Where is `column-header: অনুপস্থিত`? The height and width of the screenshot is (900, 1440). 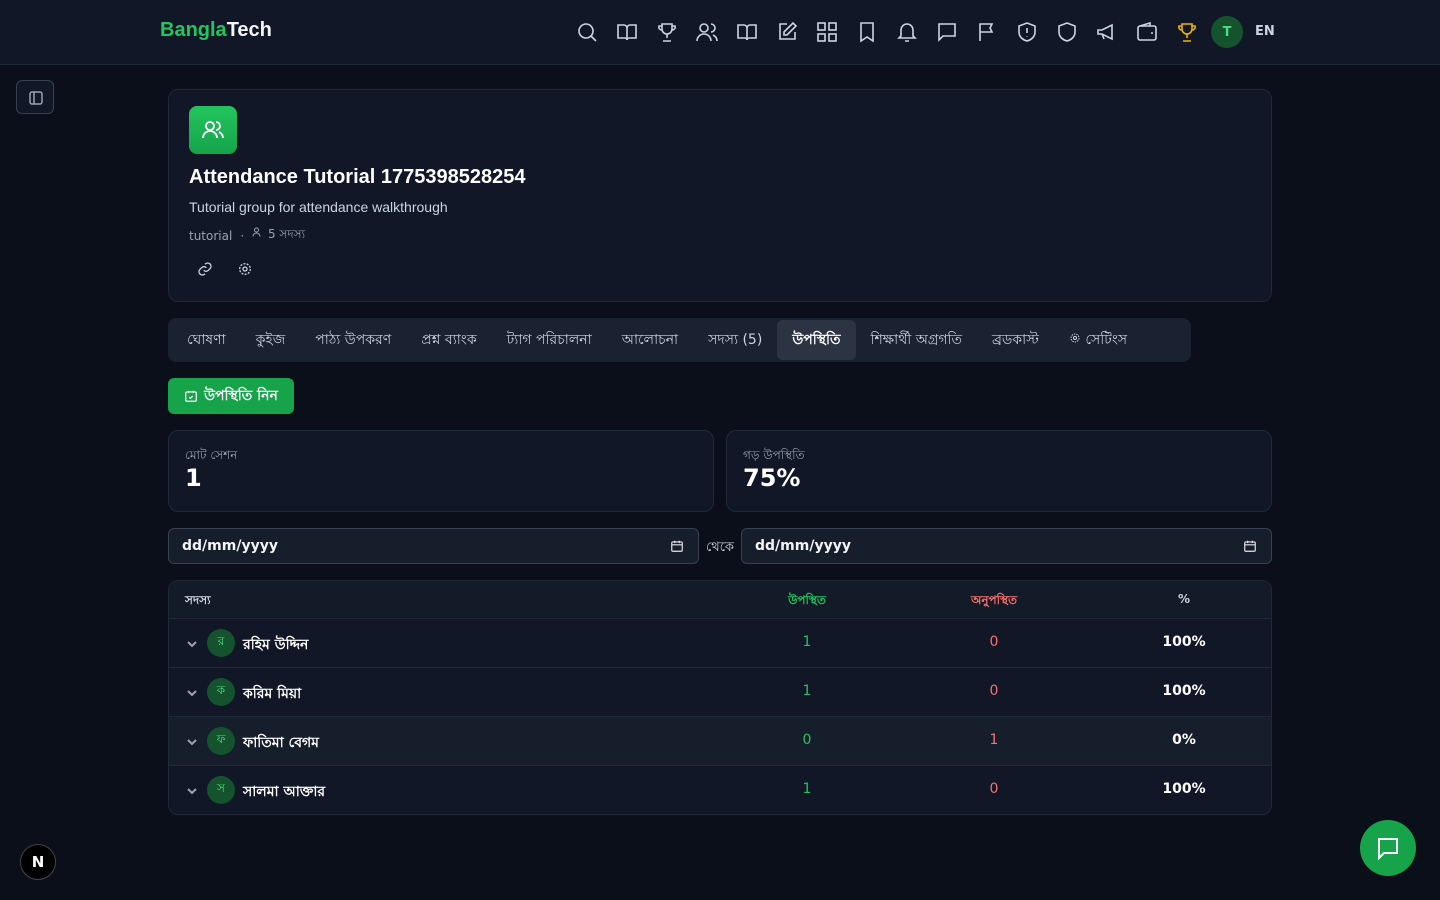
column-header: অনুপস্থিত is located at coordinates (994, 600).